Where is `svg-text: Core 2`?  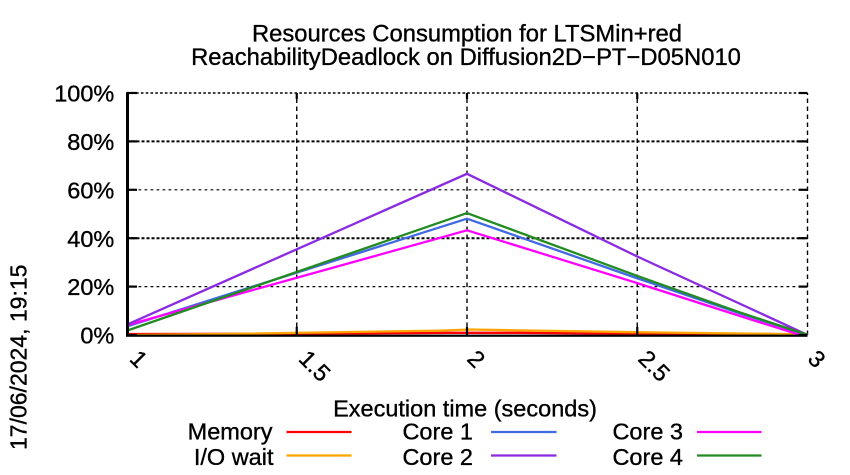 svg-text: Core 2 is located at coordinates (437, 457).